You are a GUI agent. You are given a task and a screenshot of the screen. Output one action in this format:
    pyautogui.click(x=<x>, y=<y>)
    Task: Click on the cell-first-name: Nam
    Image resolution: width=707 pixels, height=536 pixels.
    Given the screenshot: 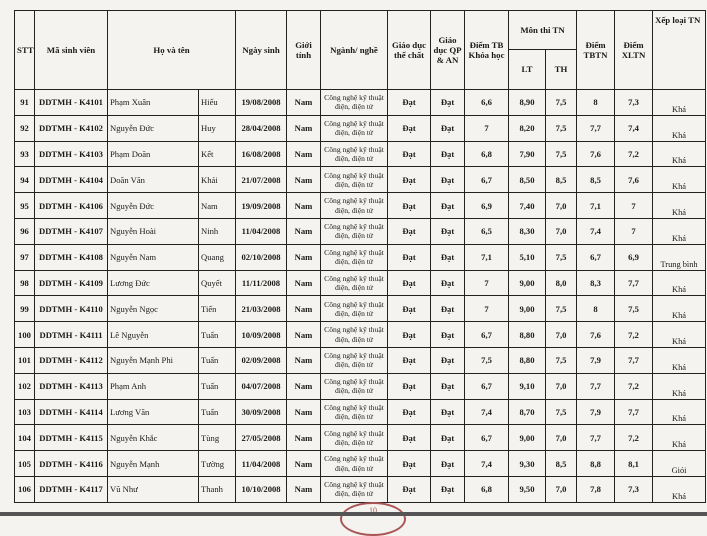 What is the action you would take?
    pyautogui.click(x=217, y=205)
    